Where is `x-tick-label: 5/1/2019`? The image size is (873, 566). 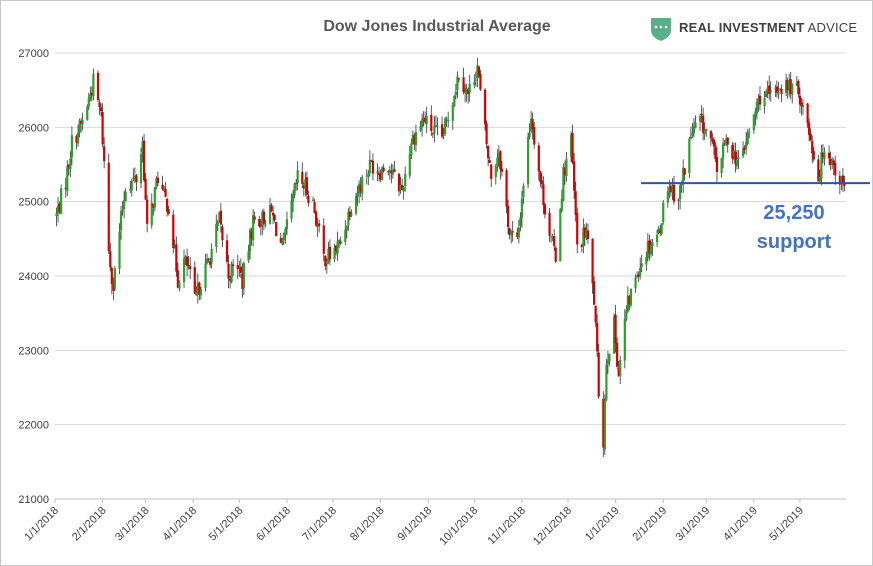
x-tick-label: 5/1/2019 is located at coordinates (786, 524).